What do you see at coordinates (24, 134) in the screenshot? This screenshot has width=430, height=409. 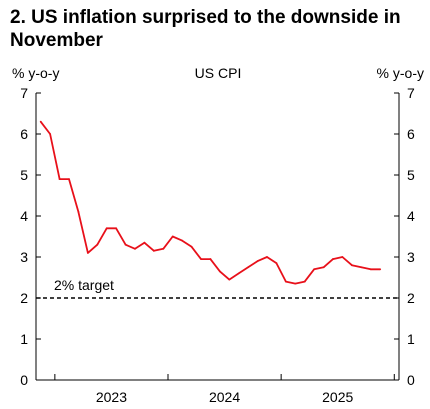 I see `y-tick-label-left: 6` at bounding box center [24, 134].